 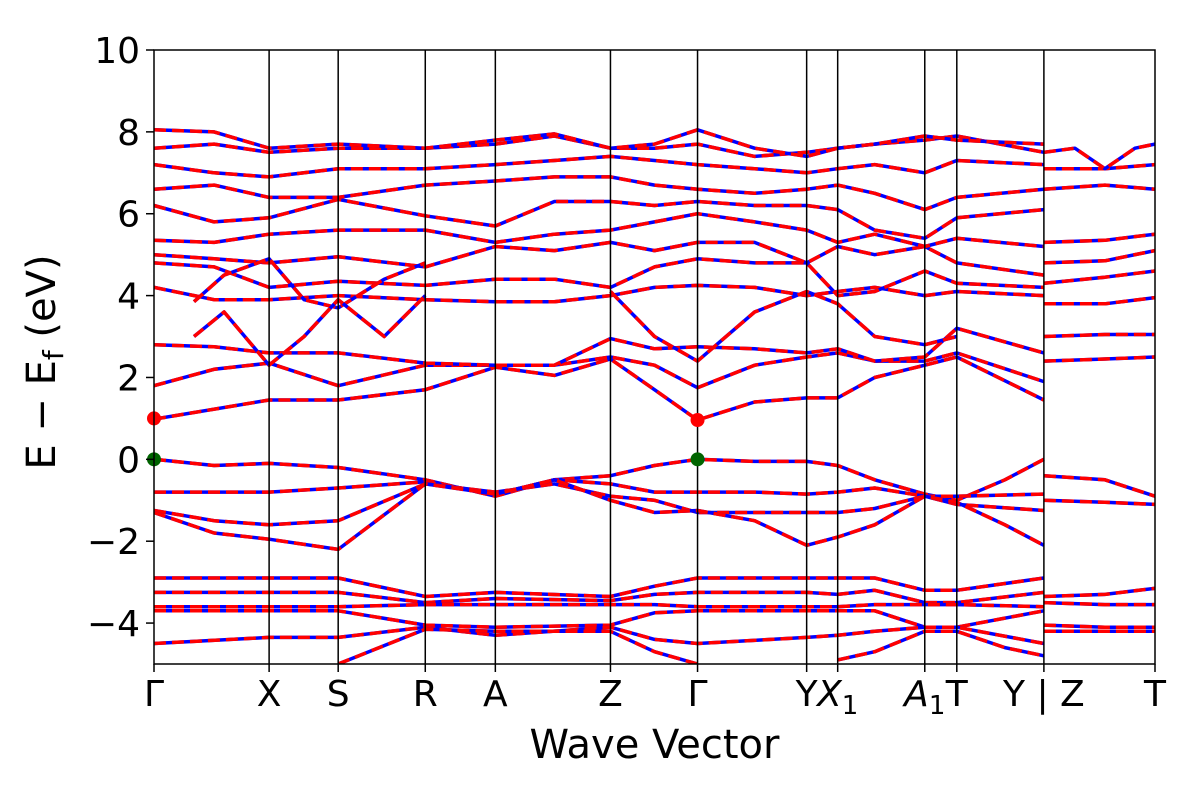 What do you see at coordinates (923, 697) in the screenshot?
I see `x-tick-label: A1` at bounding box center [923, 697].